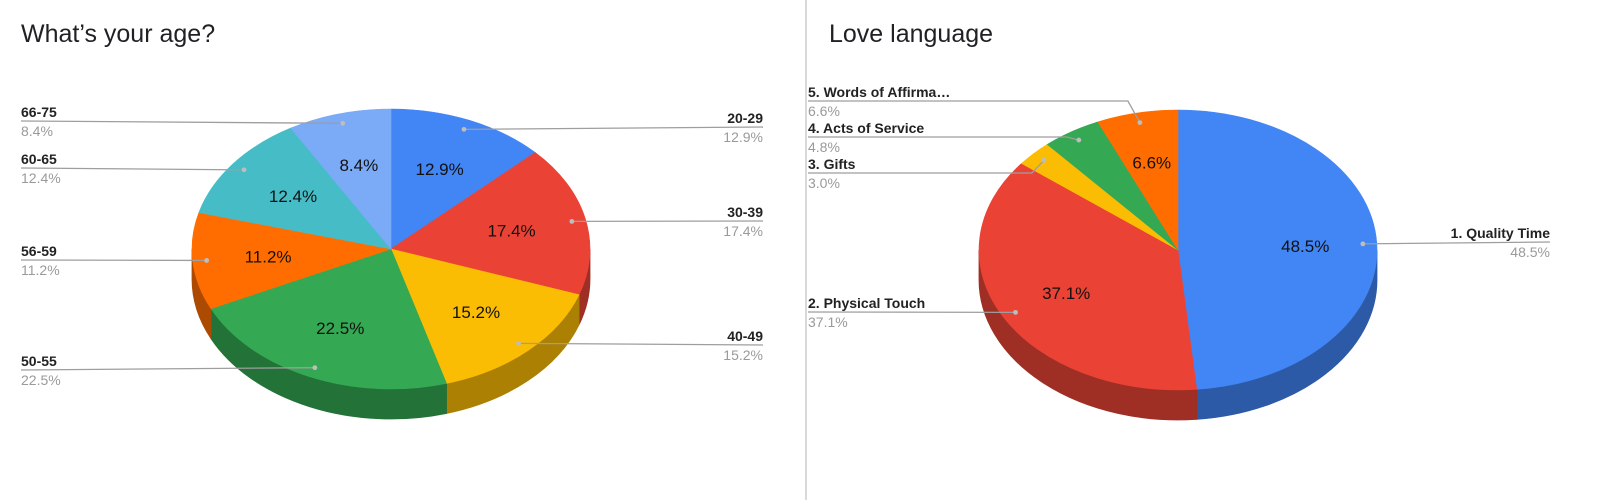 This screenshot has height=500, width=1617. What do you see at coordinates (358, 165) in the screenshot?
I see `slice-label-66-75: 8.4%` at bounding box center [358, 165].